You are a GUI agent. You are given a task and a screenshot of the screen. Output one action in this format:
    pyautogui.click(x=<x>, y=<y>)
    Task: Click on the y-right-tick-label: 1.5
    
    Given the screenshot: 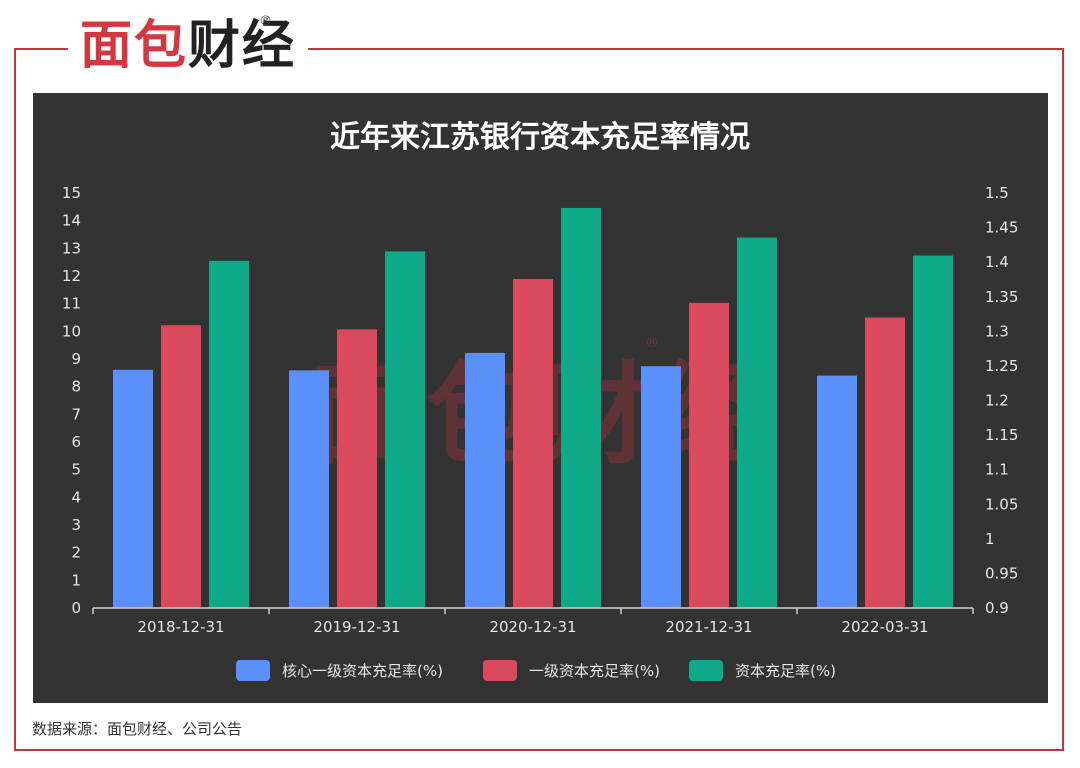 What is the action you would take?
    pyautogui.click(x=997, y=193)
    